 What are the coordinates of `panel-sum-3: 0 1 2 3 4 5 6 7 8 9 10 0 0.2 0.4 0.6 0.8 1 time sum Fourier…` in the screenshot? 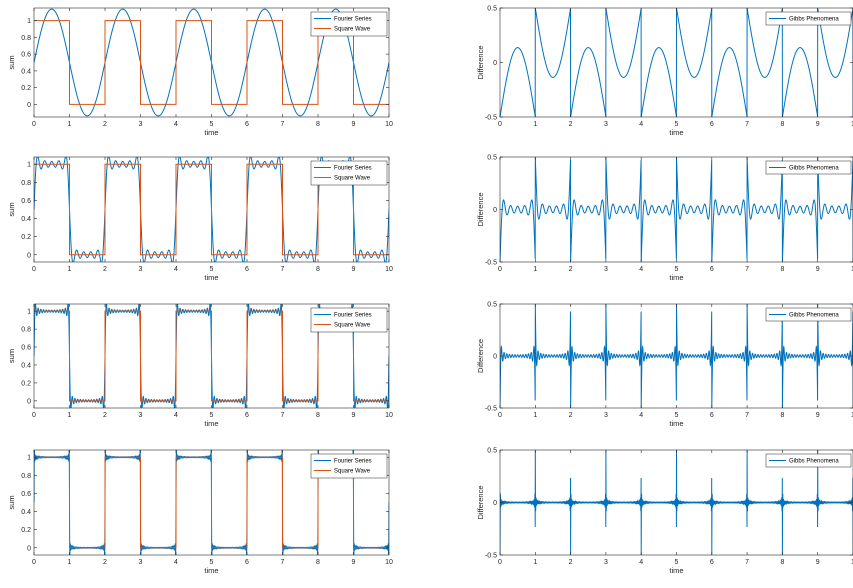 It's located at (200, 365).